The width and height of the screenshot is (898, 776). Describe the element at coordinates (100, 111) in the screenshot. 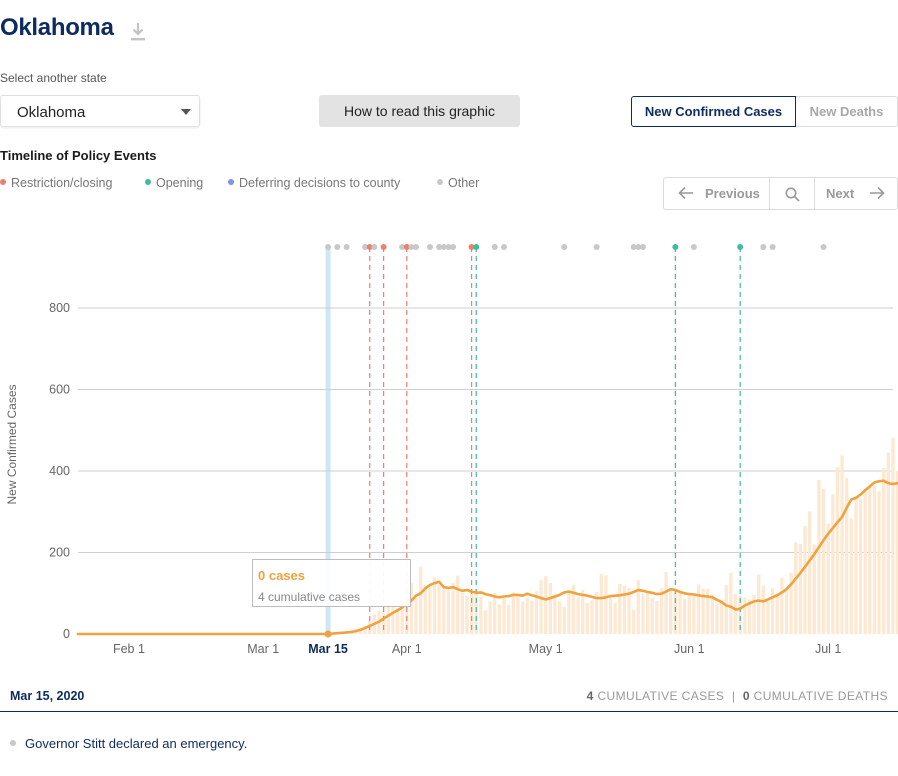

I see `state-select: Oklahoma` at that location.